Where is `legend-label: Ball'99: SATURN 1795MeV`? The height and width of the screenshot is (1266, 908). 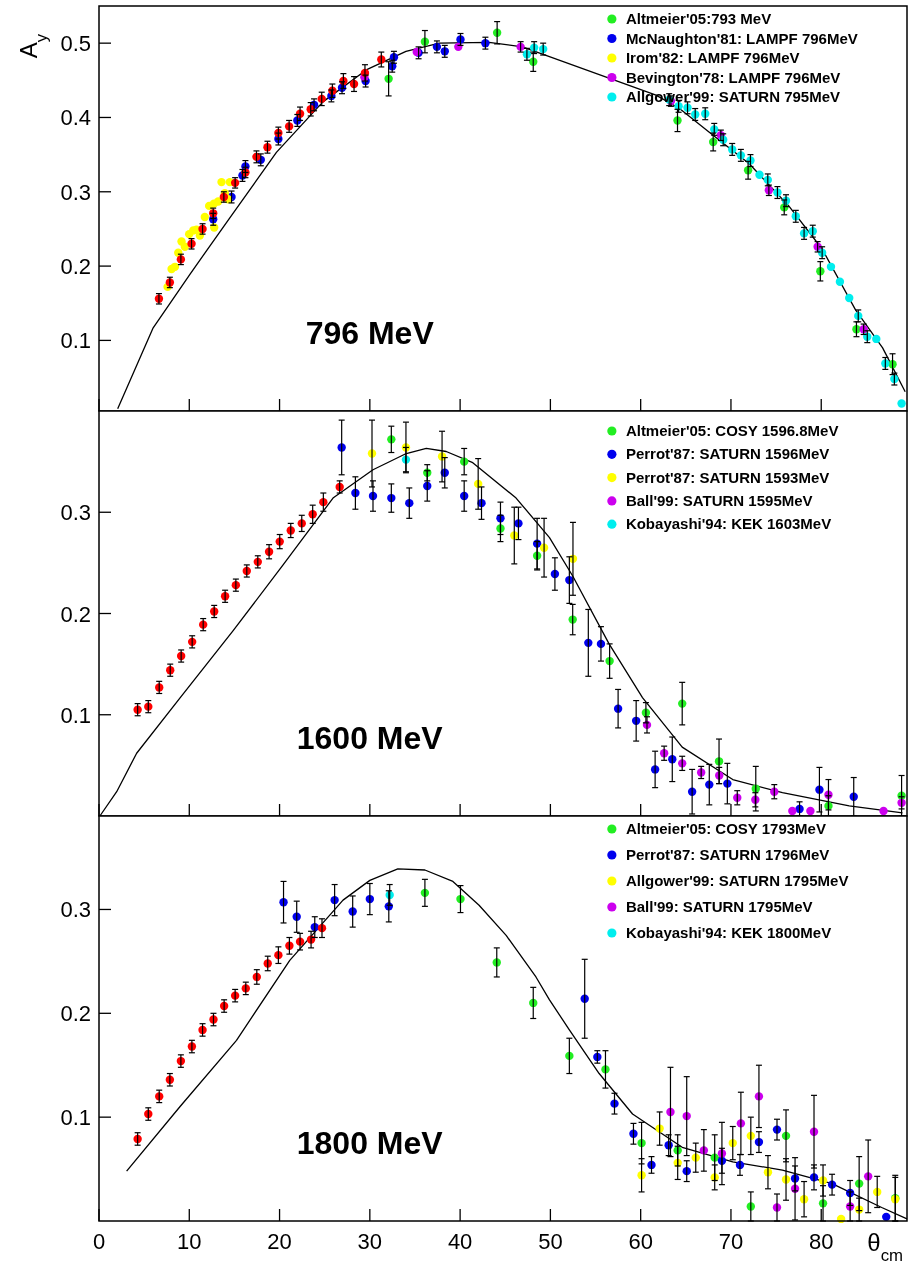
legend-label: Ball'99: SATURN 1795MeV is located at coordinates (719, 906).